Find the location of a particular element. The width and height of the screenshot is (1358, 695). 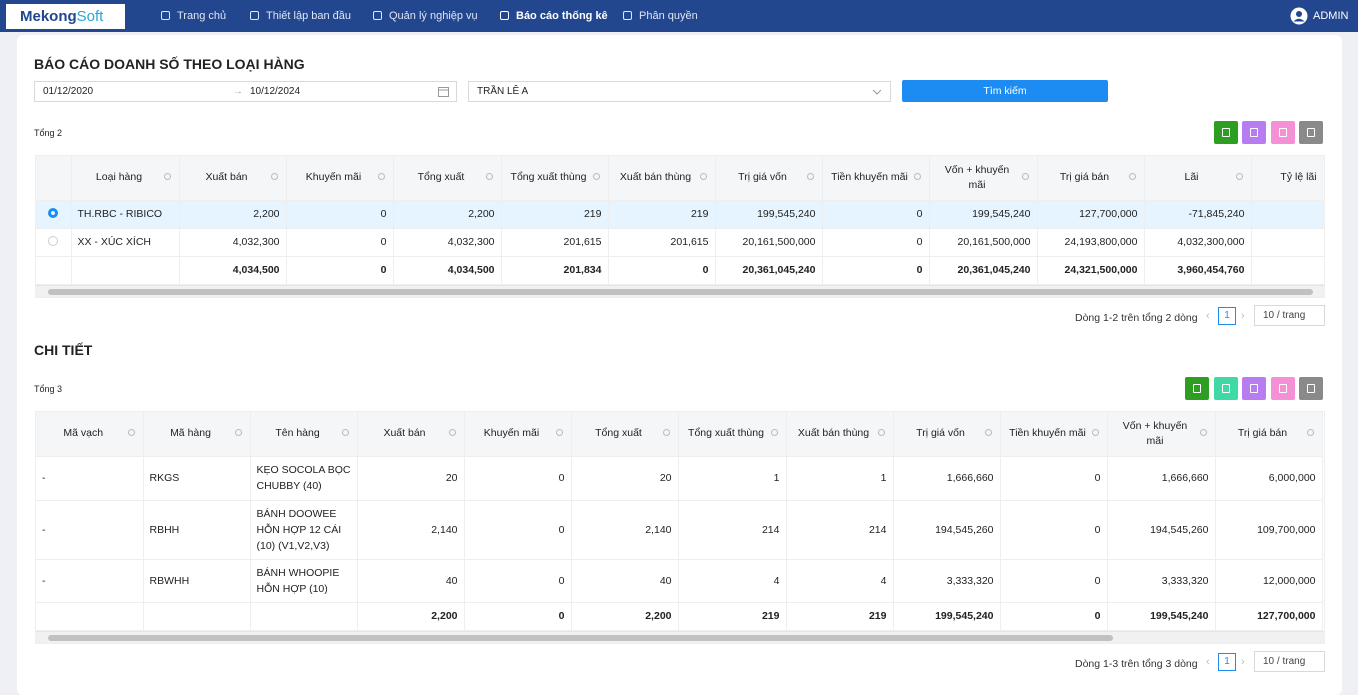

cell-text: RBHH is located at coordinates (164, 529).